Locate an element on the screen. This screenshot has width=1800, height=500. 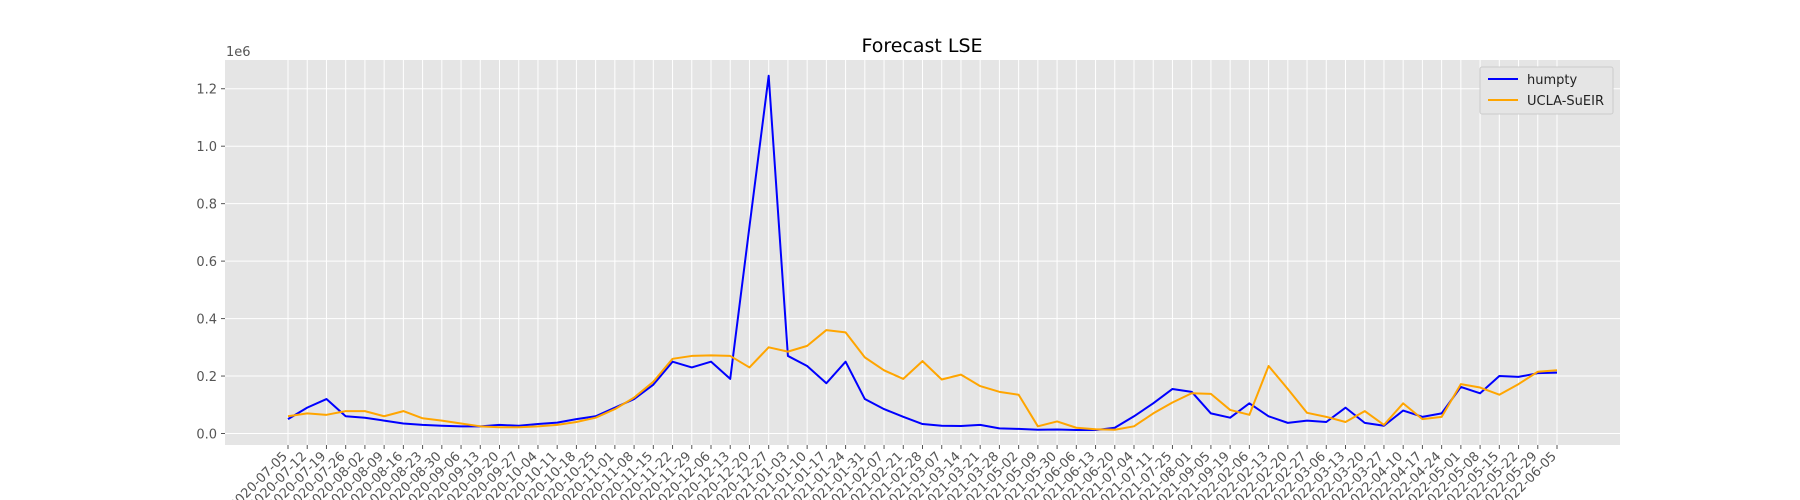
legend-label-ucla-sueir: UCLA-SuEIR is located at coordinates (1565, 101).